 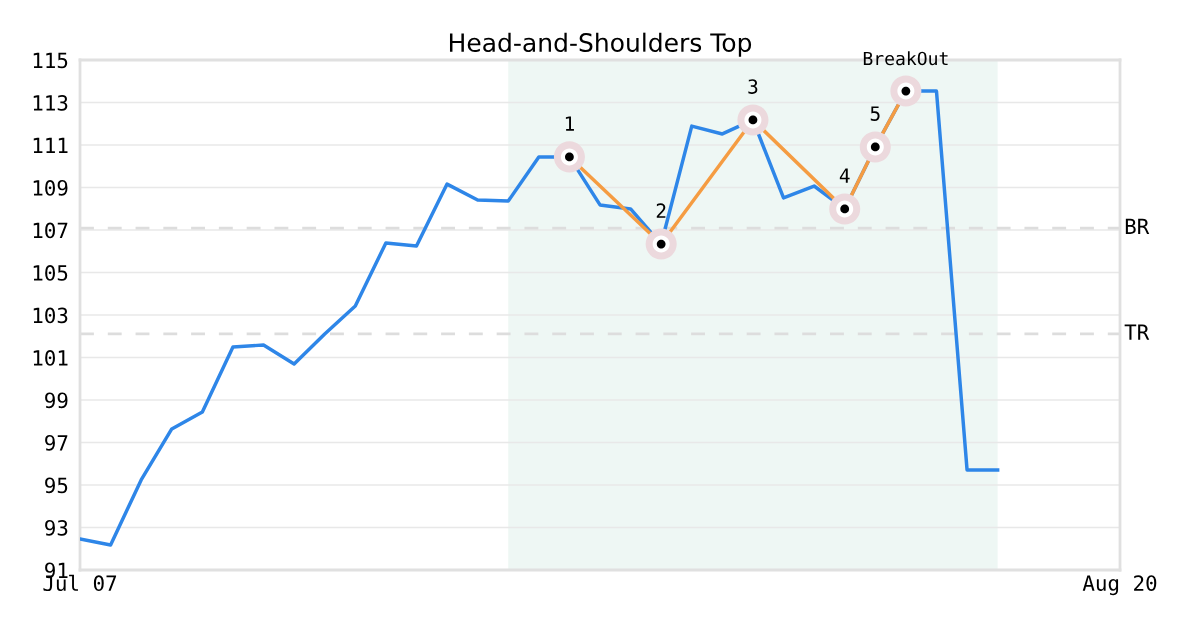 I want to click on annotation: BreakOut, so click(x=905, y=58).